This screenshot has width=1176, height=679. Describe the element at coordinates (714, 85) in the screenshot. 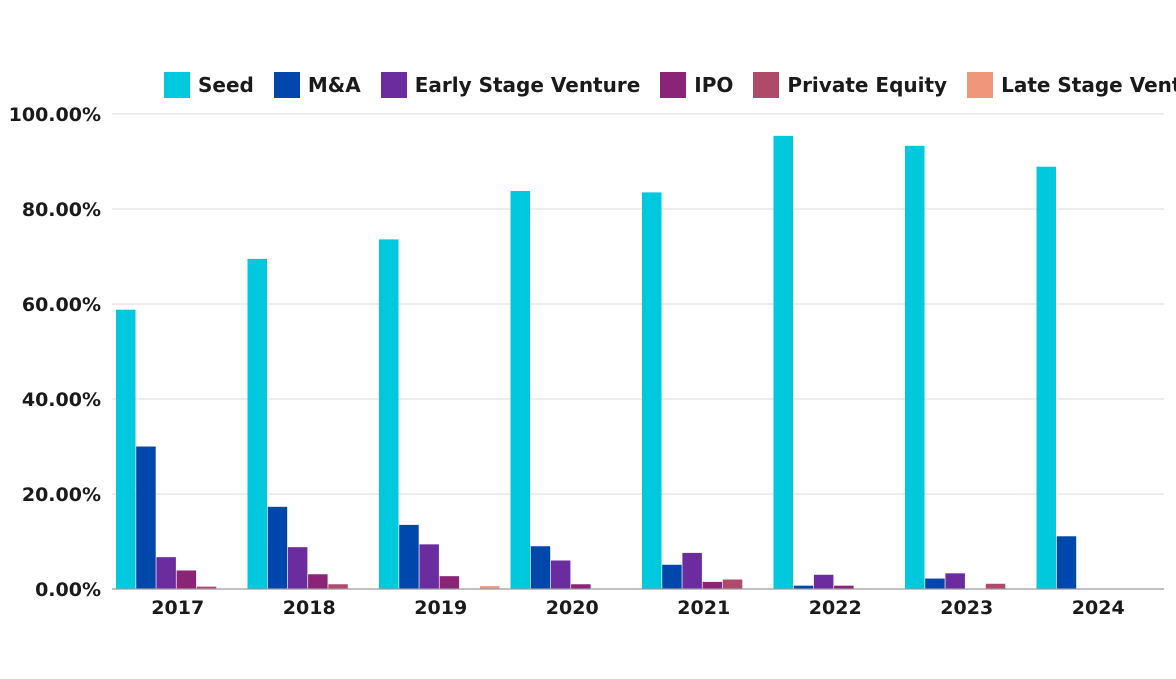

I see `legend-label: IPO` at that location.